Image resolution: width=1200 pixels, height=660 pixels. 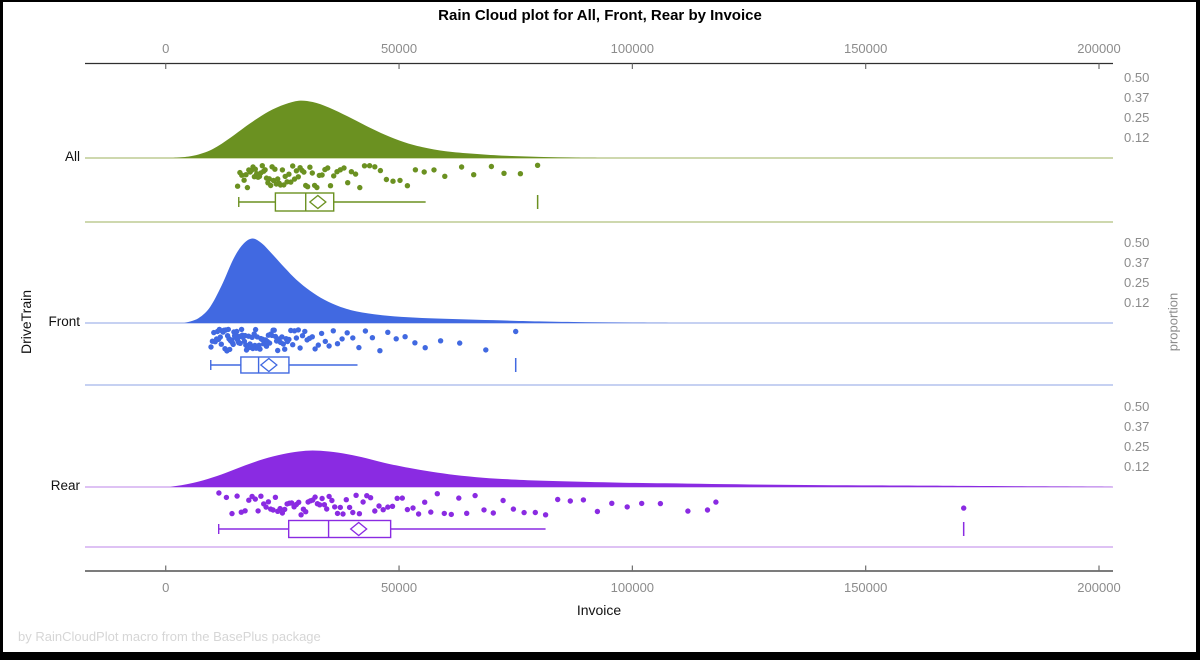 What do you see at coordinates (600, 656) in the screenshot?
I see `frame-border-bottom` at bounding box center [600, 656].